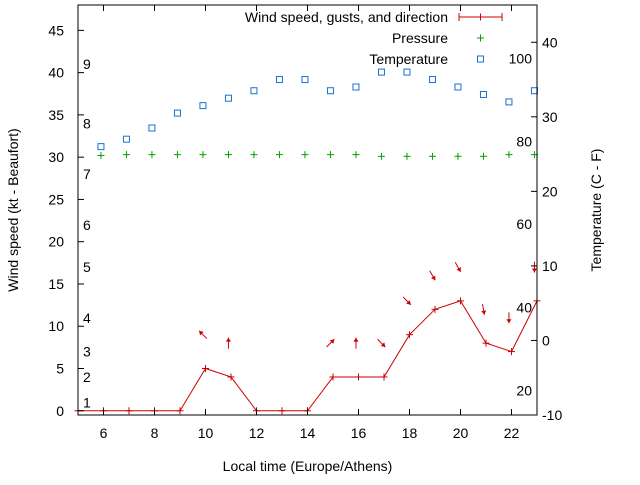 The image size is (640, 485). What do you see at coordinates (87, 64) in the screenshot?
I see `beaufort-label: 9` at bounding box center [87, 64].